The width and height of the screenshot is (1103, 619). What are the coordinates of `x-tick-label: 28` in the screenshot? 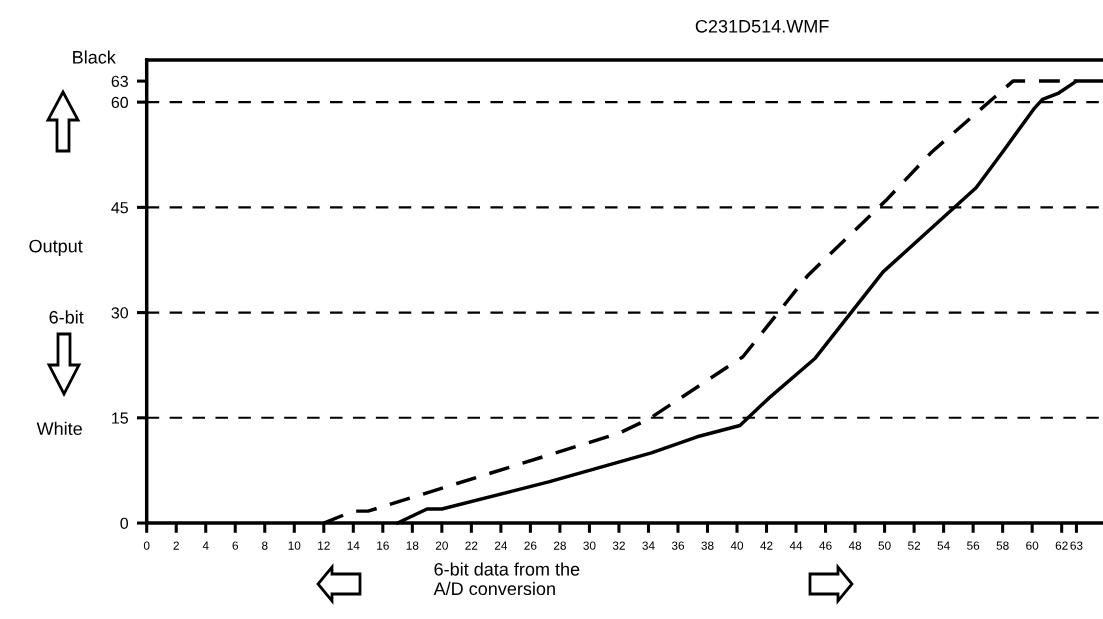 It's located at (559, 545).